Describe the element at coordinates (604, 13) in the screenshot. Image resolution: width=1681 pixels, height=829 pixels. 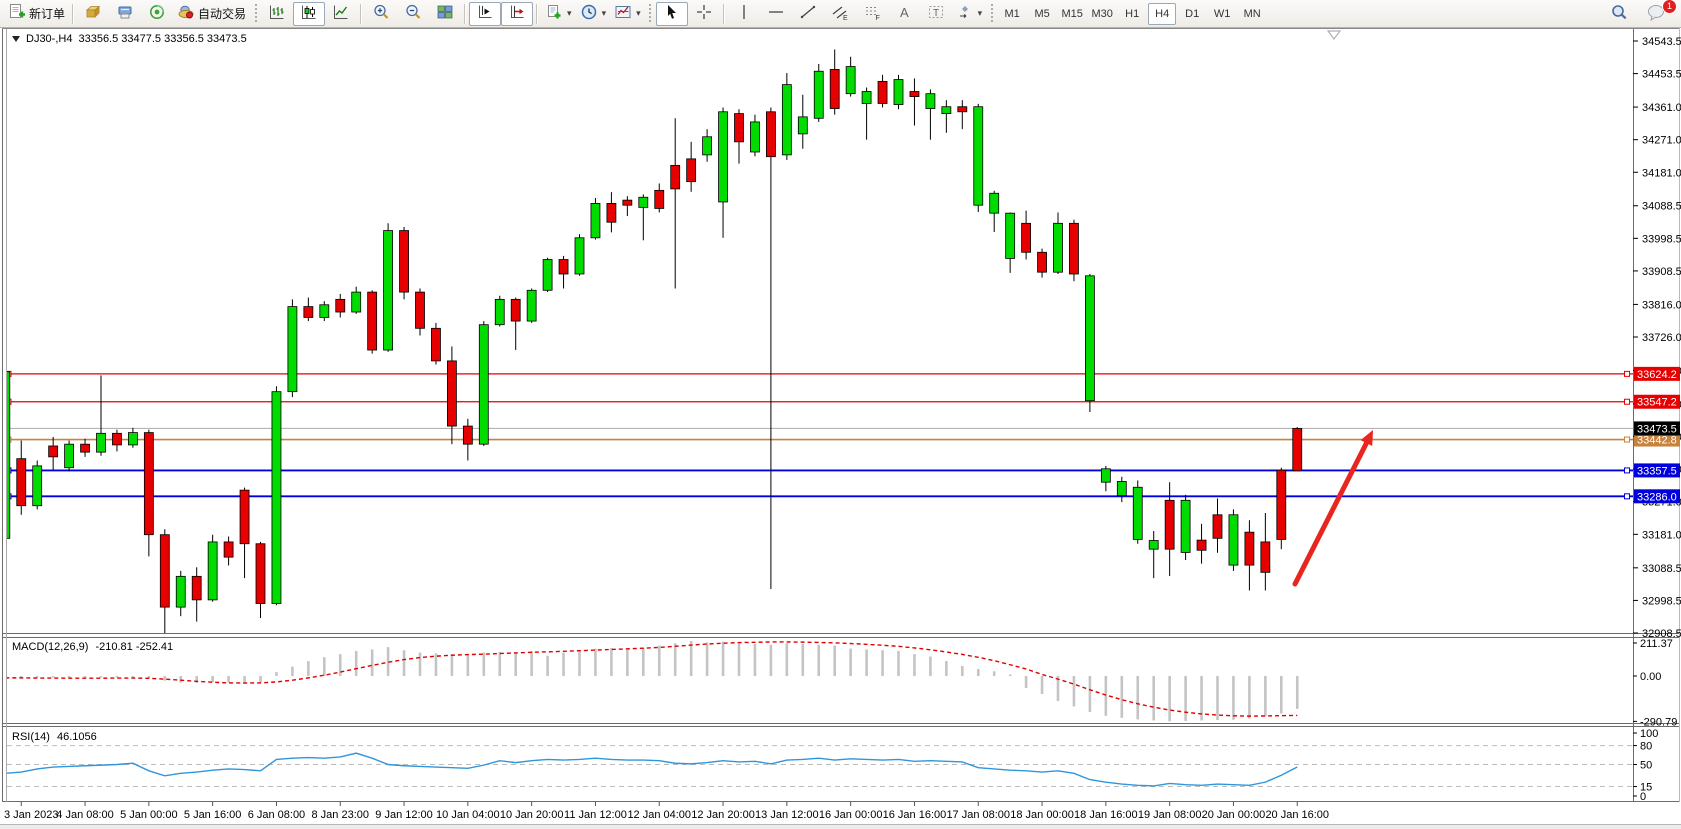
I see `profiles-dropdown-caret: ▾` at that location.